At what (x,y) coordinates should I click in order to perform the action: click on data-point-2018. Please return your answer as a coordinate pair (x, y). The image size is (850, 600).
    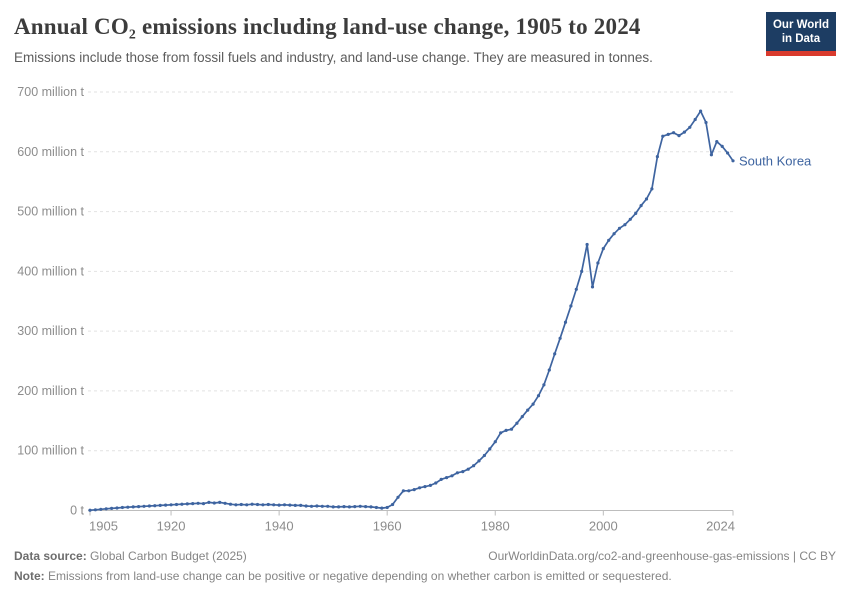
    Looking at the image, I should click on (701, 111).